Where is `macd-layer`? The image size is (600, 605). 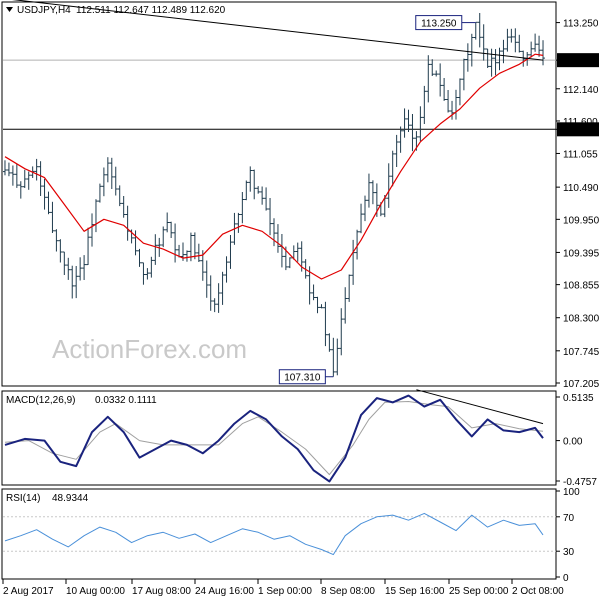
macd-layer is located at coordinates (274, 436).